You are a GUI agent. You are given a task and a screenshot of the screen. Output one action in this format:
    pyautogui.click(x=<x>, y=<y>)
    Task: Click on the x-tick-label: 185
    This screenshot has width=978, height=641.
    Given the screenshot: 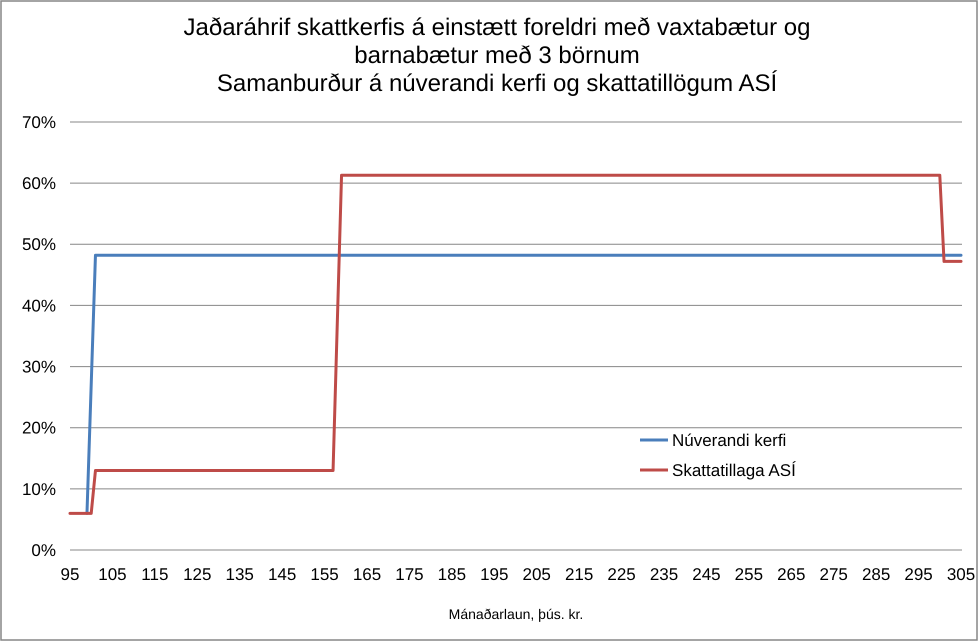 What is the action you would take?
    pyautogui.click(x=452, y=574)
    